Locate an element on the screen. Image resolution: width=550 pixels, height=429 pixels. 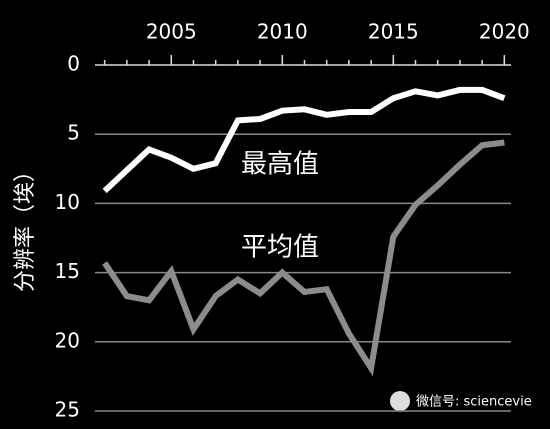
x-tick-label: 2015 is located at coordinates (393, 32).